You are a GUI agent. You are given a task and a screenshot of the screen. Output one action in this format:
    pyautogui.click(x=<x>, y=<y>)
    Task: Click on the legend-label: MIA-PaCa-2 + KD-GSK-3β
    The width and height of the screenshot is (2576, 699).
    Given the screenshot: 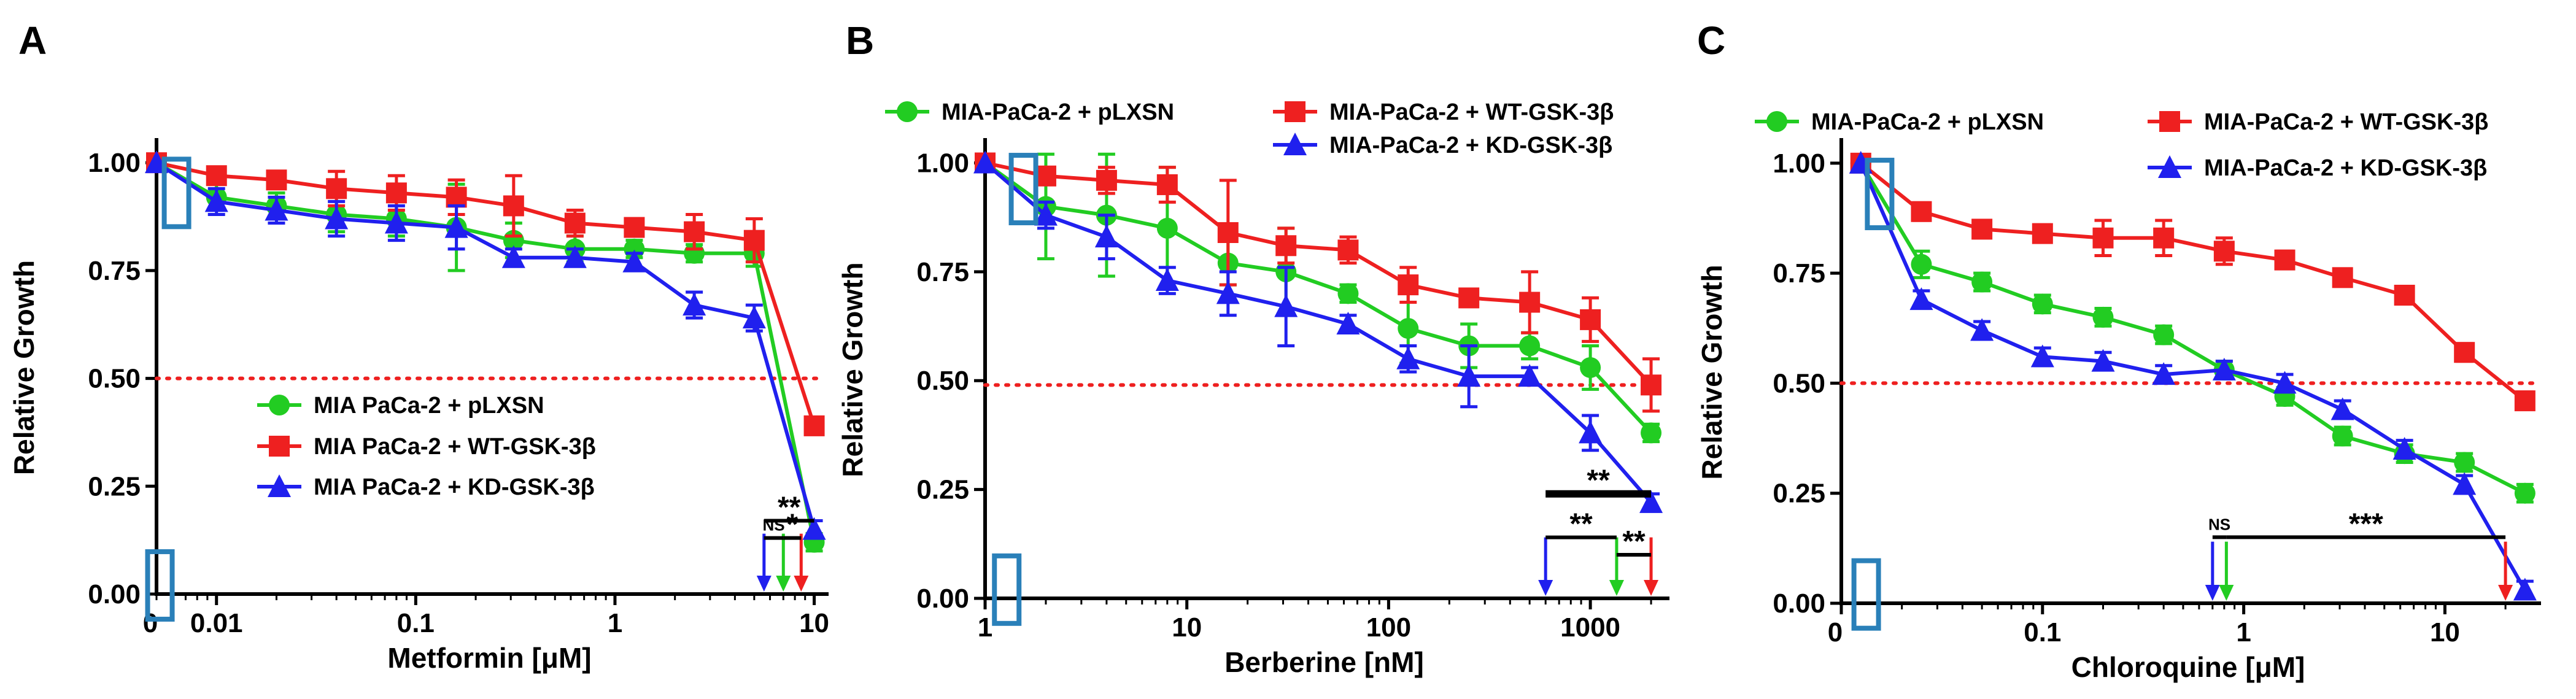 What is the action you would take?
    pyautogui.click(x=2345, y=168)
    